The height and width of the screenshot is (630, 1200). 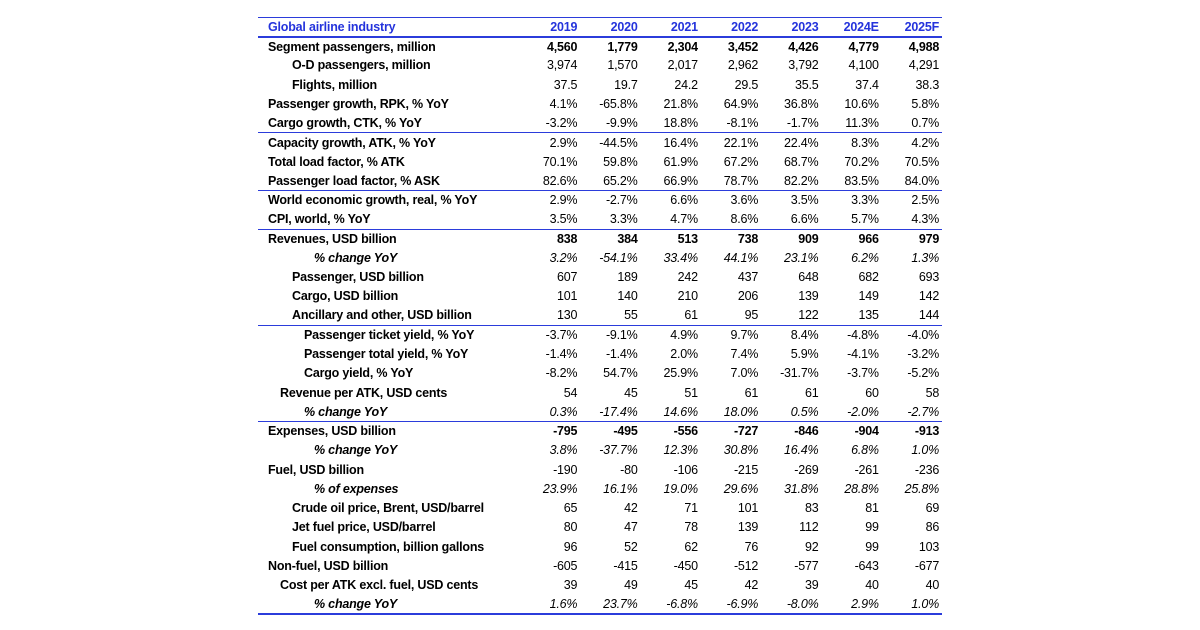 I want to click on cell-value: 25.9%, so click(x=680, y=373).